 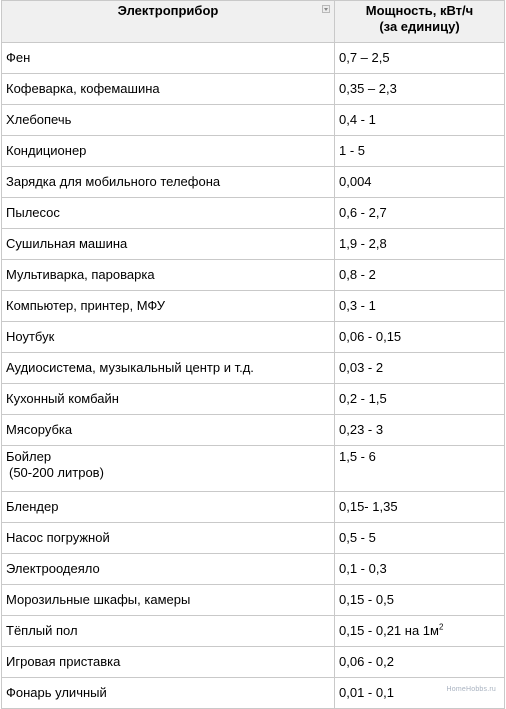 What do you see at coordinates (419, 213) in the screenshot?
I see `power-cell: 0,6 - 2,7` at bounding box center [419, 213].